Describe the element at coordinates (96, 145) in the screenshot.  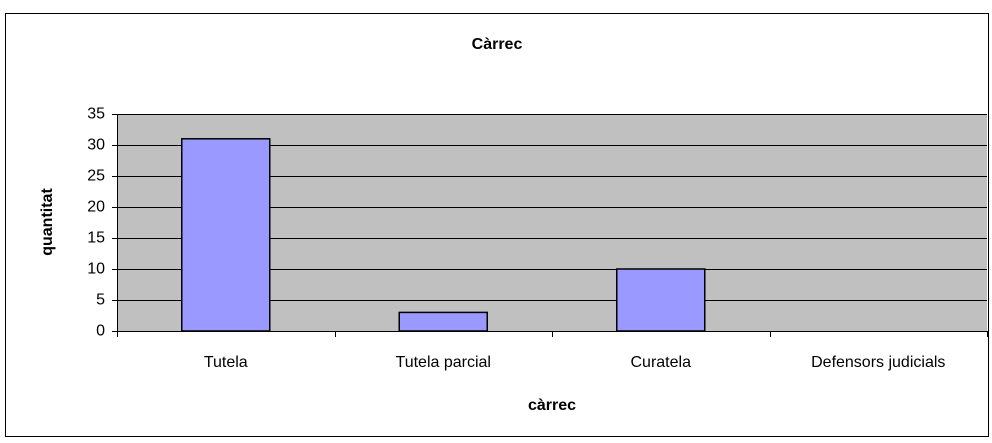
I see `y-tick-label: 30` at that location.